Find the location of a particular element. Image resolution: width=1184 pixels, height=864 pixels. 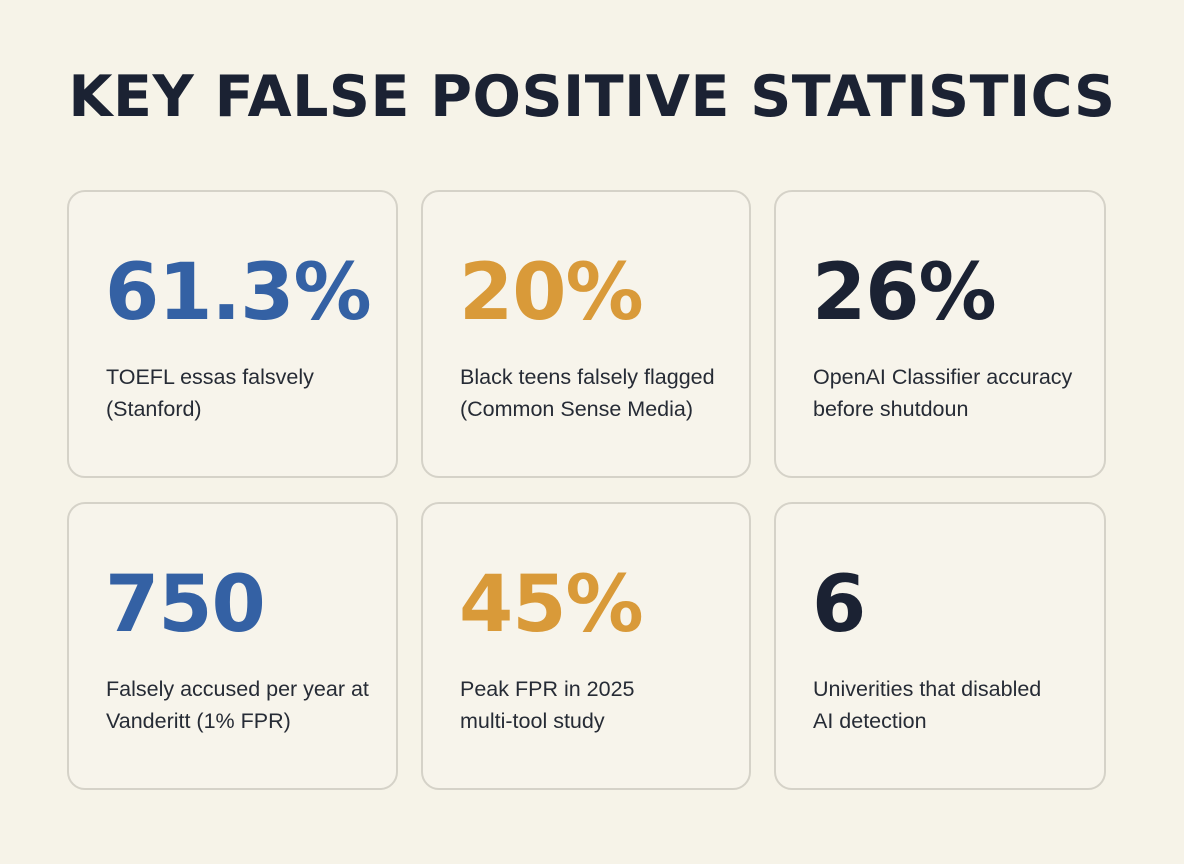

stat-label: Peak FPR in 2025 multi-tool study is located at coordinates (547, 705).